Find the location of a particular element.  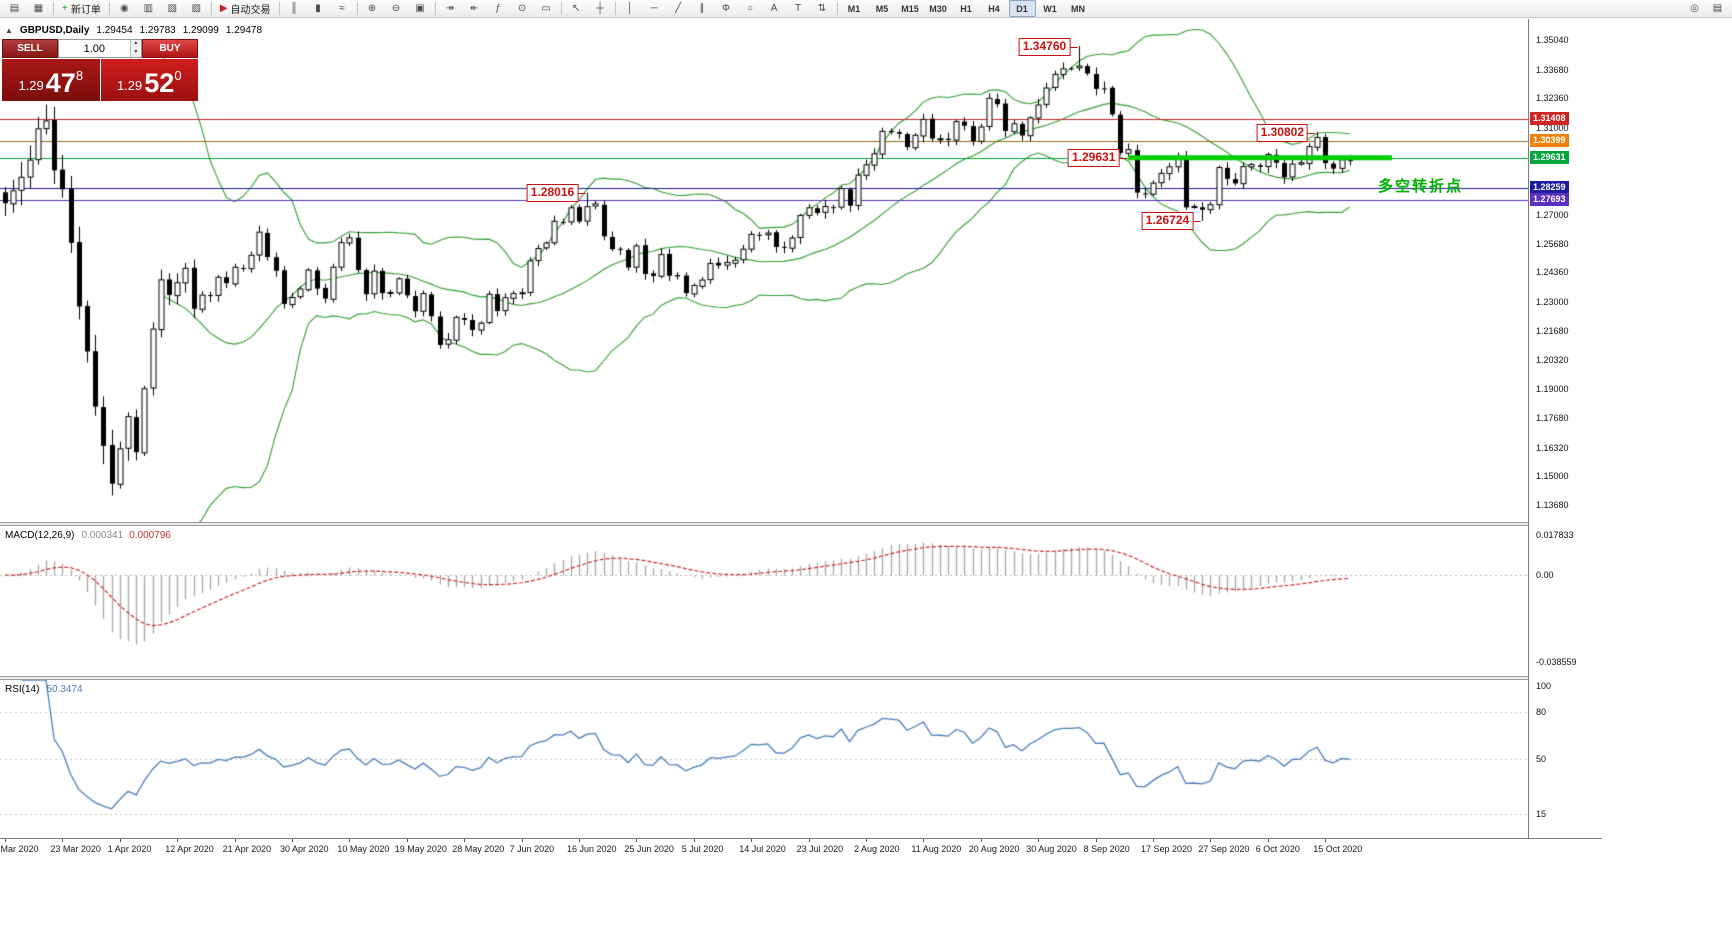

candlestick-chart-icon-glyph: ▮ is located at coordinates (318, 8).